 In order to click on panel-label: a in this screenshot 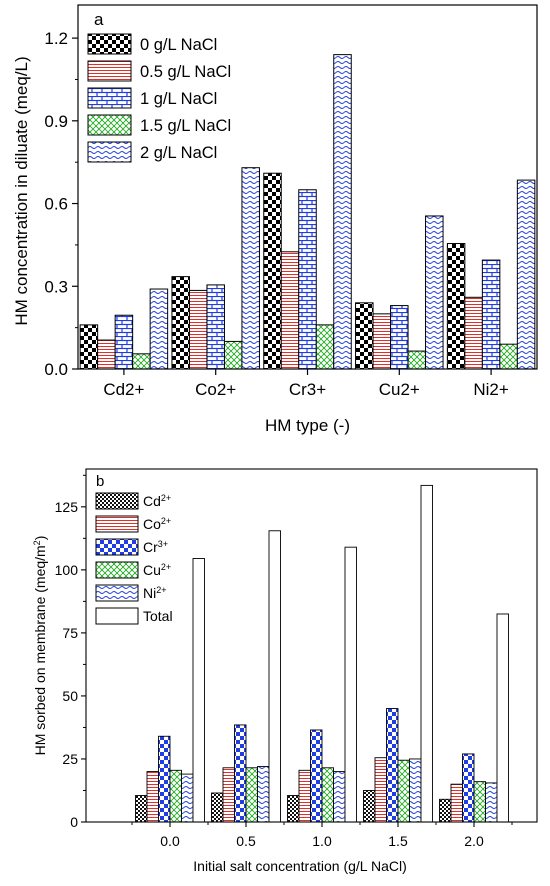, I will do `click(99, 19)`.